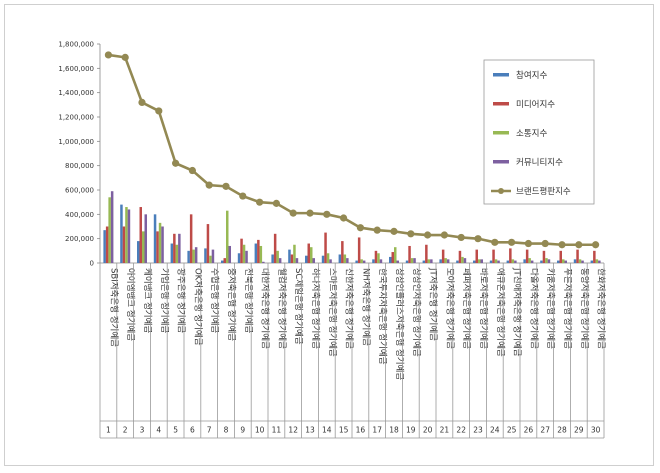 Image resolution: width=660 pixels, height=473 pixels. What do you see at coordinates (433, 304) in the screenshot?
I see `category-label: JT저축은행 정기예금` at bounding box center [433, 304].